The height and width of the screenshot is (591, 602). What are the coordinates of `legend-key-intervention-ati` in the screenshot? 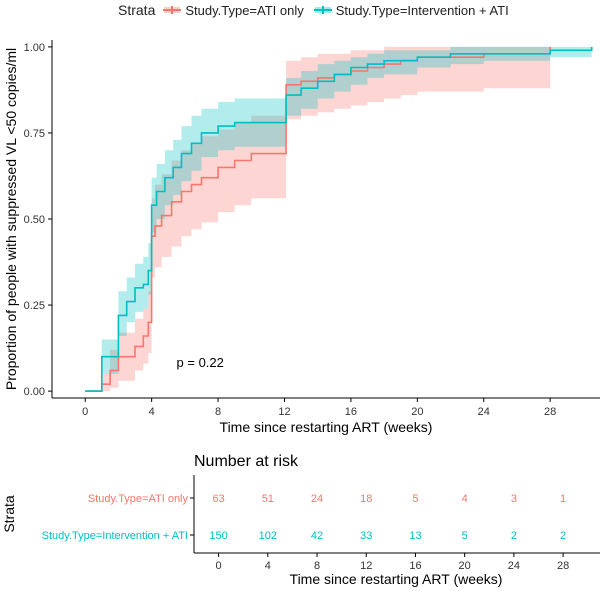 It's located at (322, 10).